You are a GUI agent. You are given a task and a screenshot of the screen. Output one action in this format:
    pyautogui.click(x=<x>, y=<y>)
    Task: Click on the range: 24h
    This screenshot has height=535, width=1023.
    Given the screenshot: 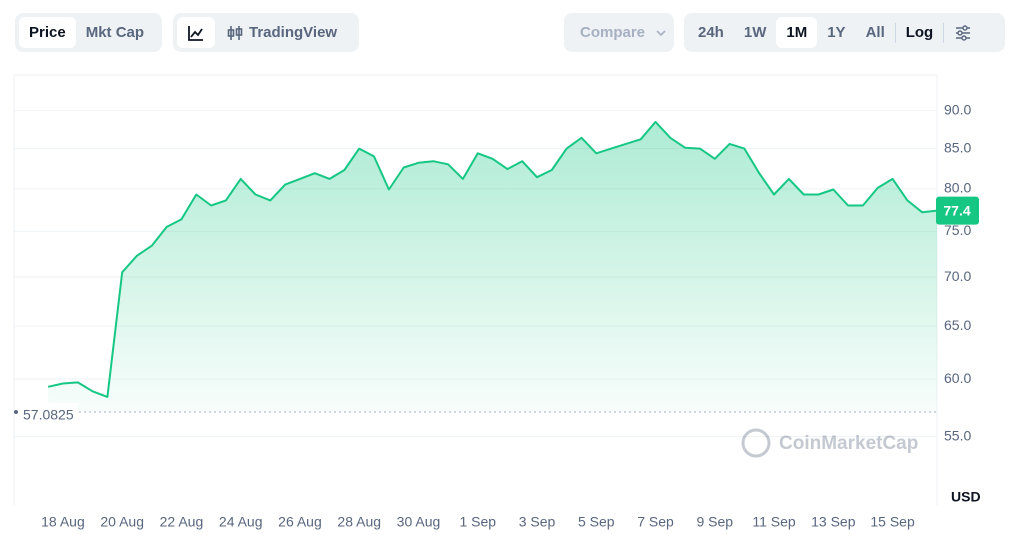 What is the action you would take?
    pyautogui.click(x=711, y=32)
    